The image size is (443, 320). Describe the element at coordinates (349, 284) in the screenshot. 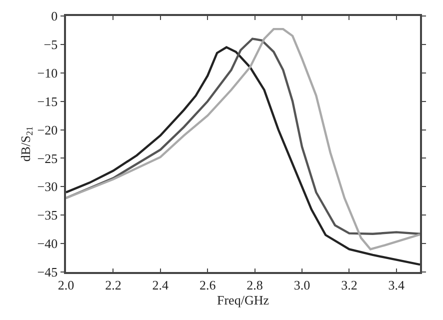

I see `x-tick-label: 3.2` at that location.